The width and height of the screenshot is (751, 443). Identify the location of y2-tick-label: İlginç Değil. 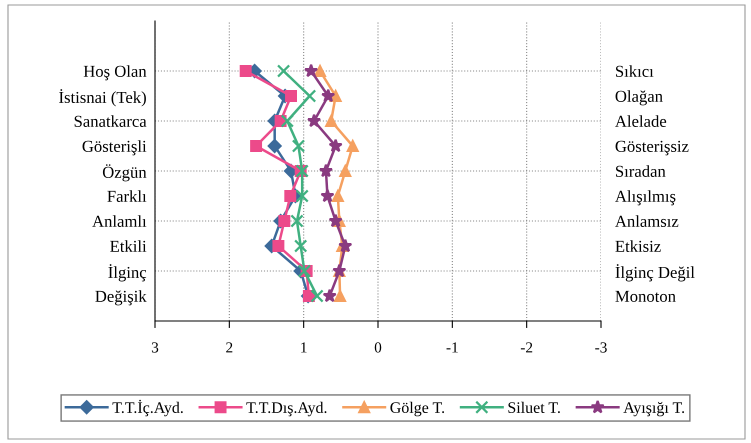
(655, 273).